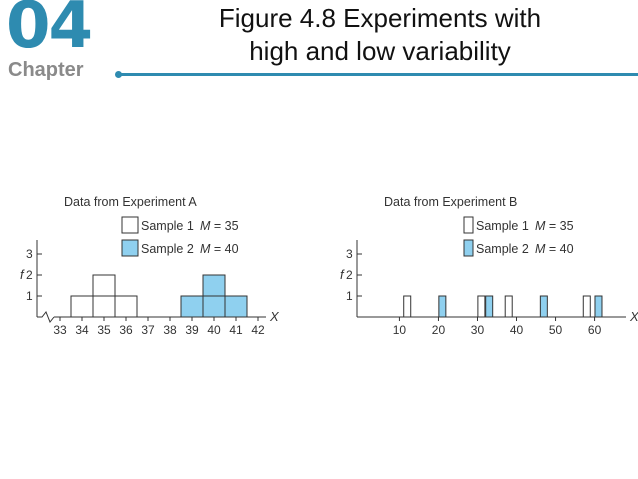 The width and height of the screenshot is (638, 479). Describe the element at coordinates (29, 275) in the screenshot. I see `exp-a-y-tick-label-2: 2` at that location.